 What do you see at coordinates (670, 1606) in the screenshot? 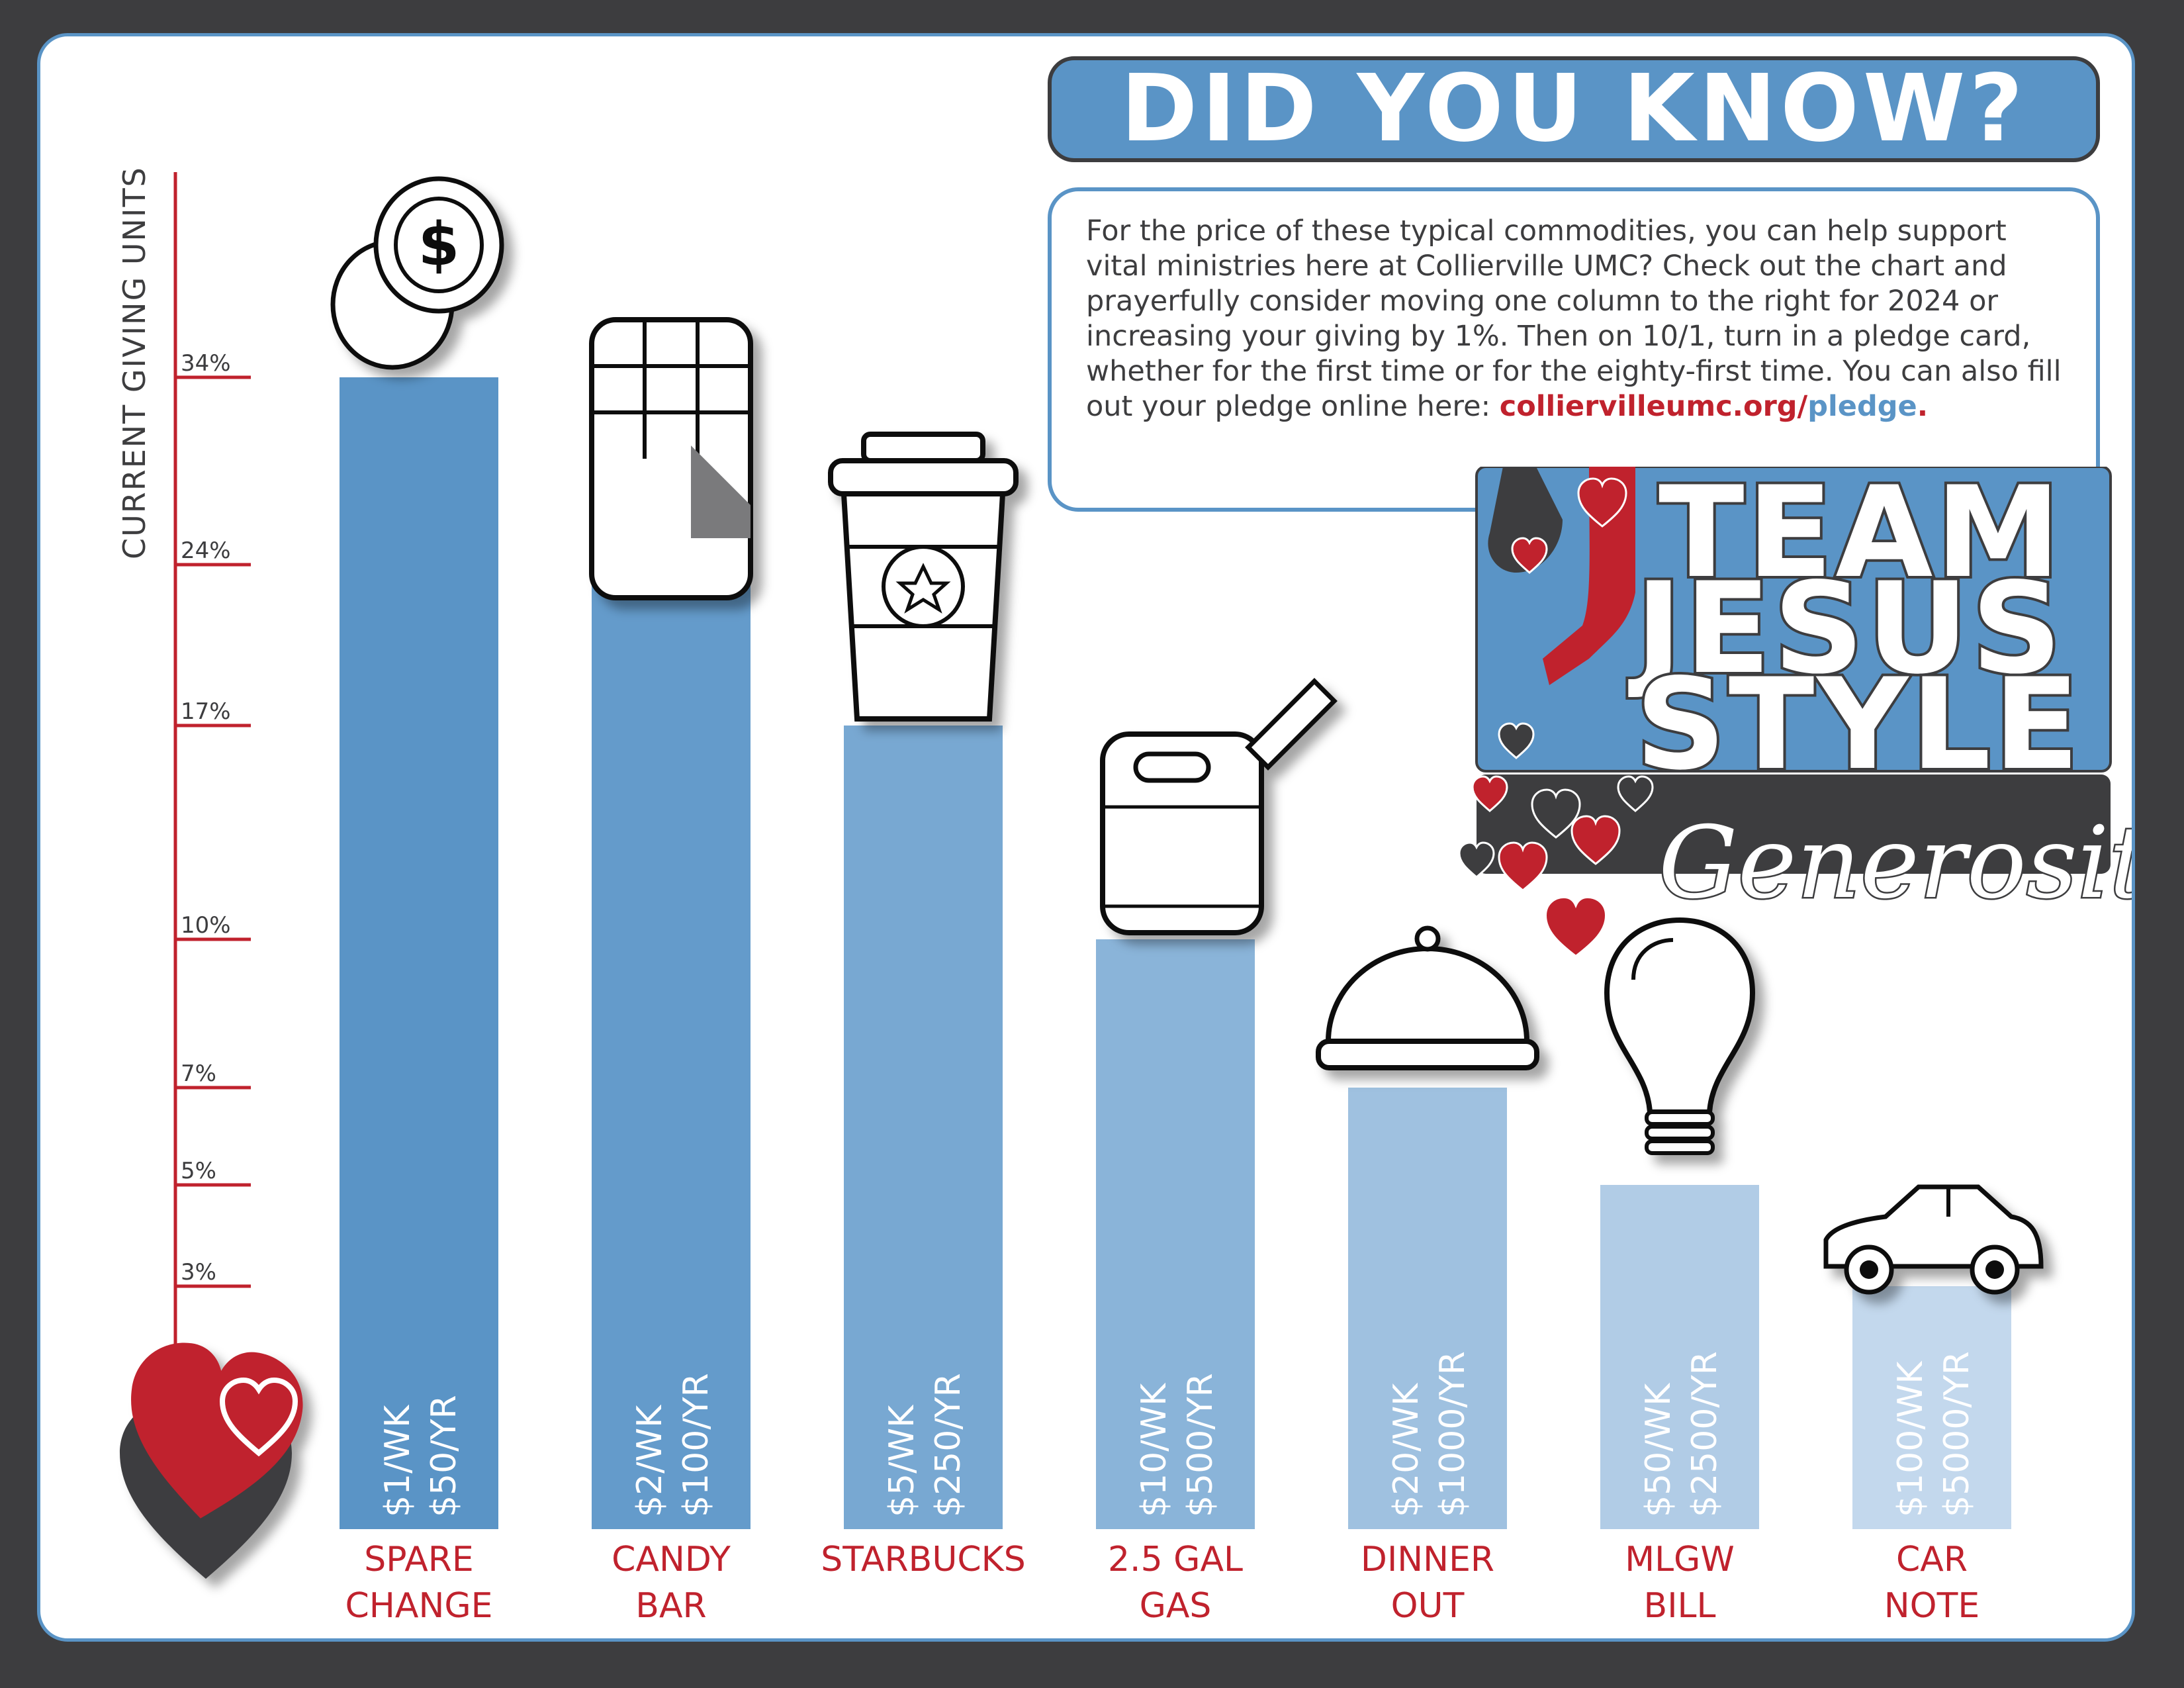
I see `category-label: BAR` at bounding box center [670, 1606].